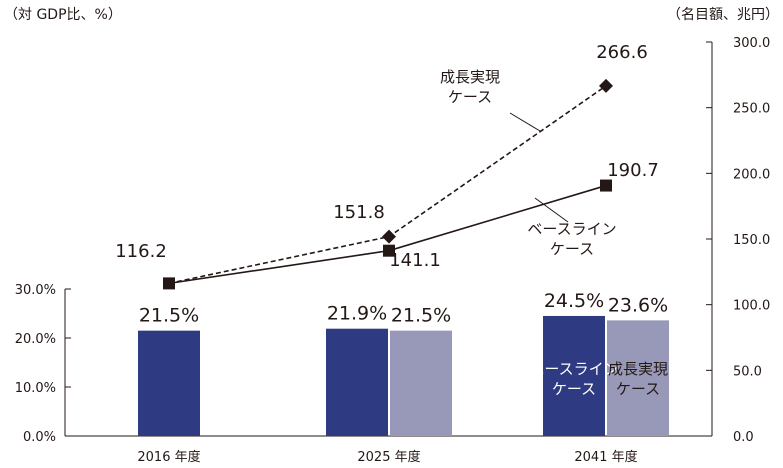 The width and height of the screenshot is (783, 468). Describe the element at coordinates (751, 240) in the screenshot. I see `right-tick-label: 150.0` at that location.